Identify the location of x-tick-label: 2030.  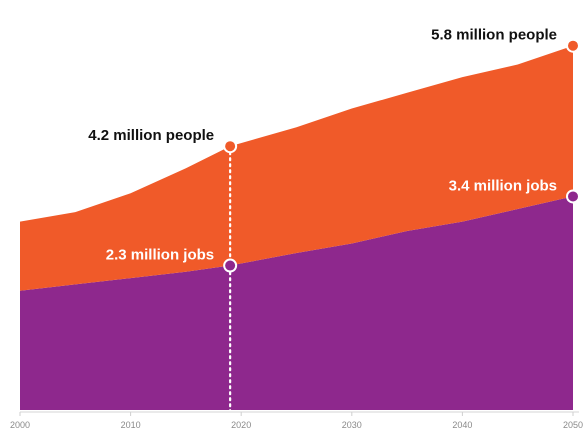
(352, 425).